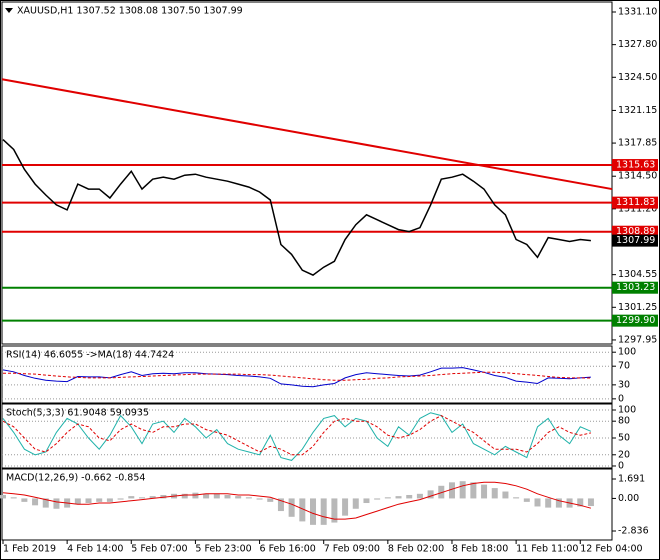 The height and width of the screenshot is (560, 660). Describe the element at coordinates (624, 454) in the screenshot. I see `y-tick-label: 20` at that location.